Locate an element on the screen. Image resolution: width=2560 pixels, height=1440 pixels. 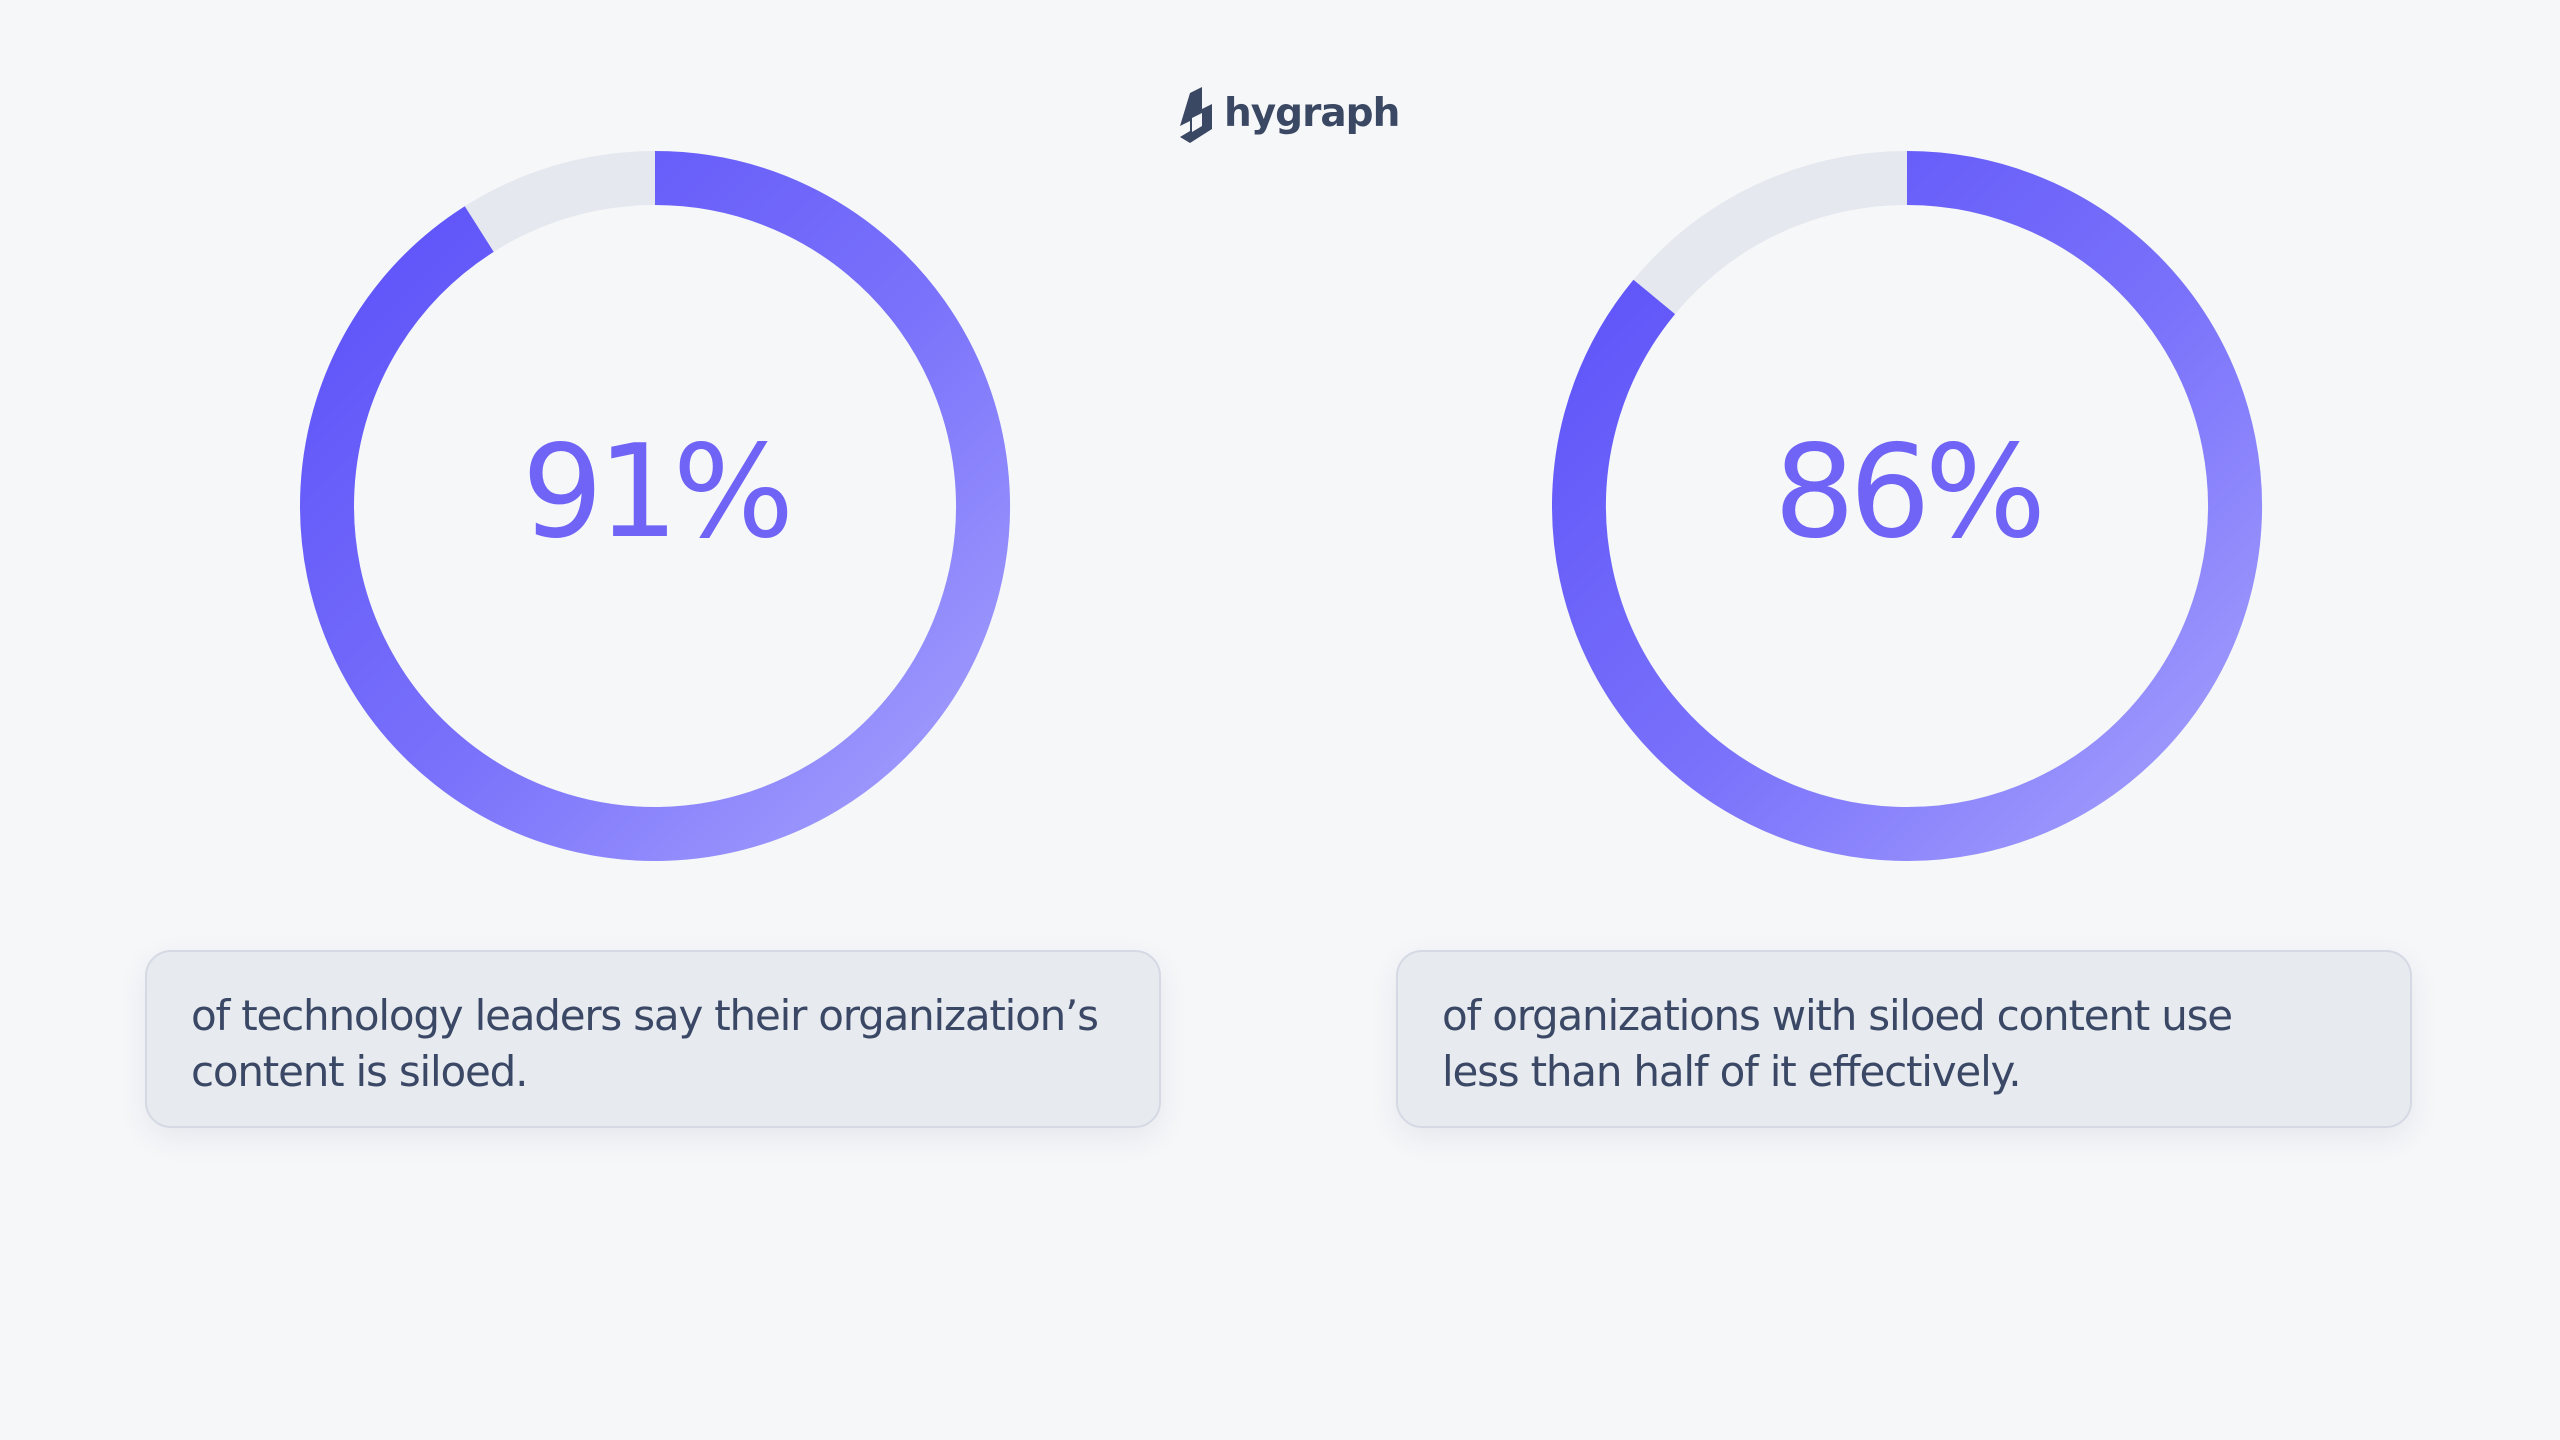
caption-line: content is siloed. is located at coordinates (359, 1071).